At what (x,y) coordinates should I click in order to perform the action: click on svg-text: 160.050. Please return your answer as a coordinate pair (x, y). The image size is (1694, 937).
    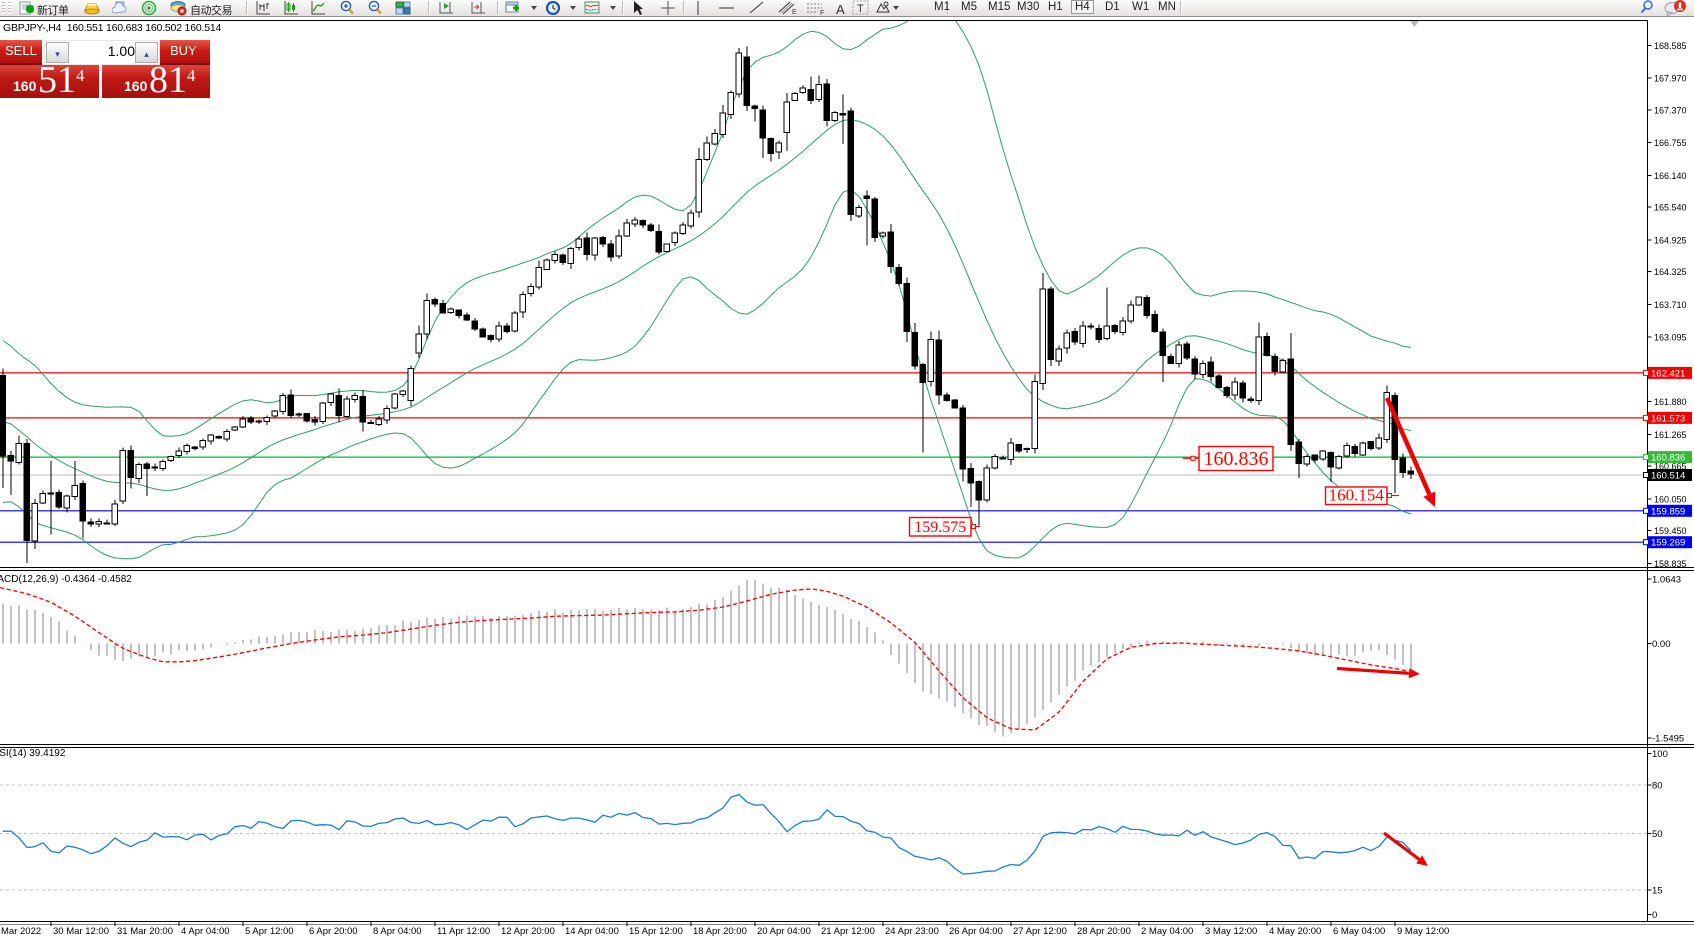
    Looking at the image, I should click on (1670, 499).